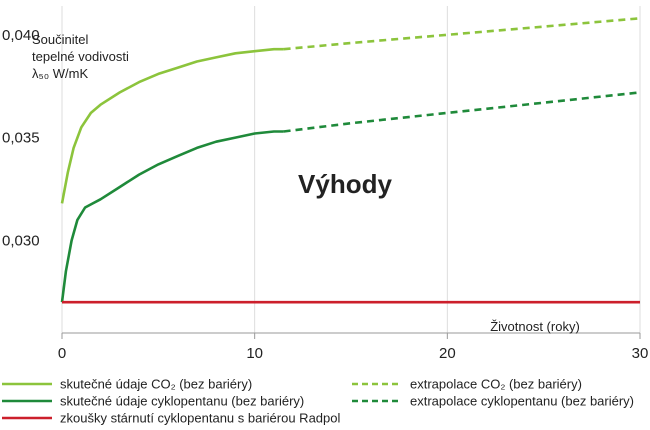  I want to click on x-tick-label: 10, so click(254, 353).